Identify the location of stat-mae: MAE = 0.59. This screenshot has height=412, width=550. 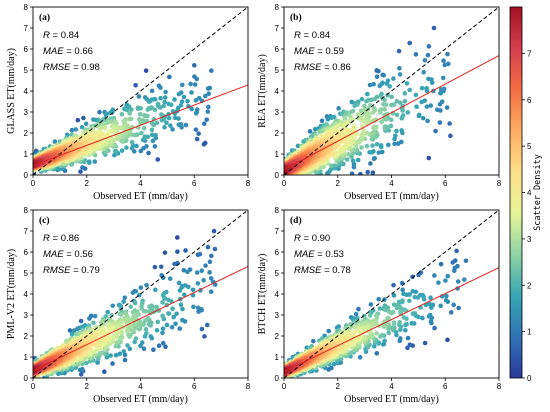
(319, 51).